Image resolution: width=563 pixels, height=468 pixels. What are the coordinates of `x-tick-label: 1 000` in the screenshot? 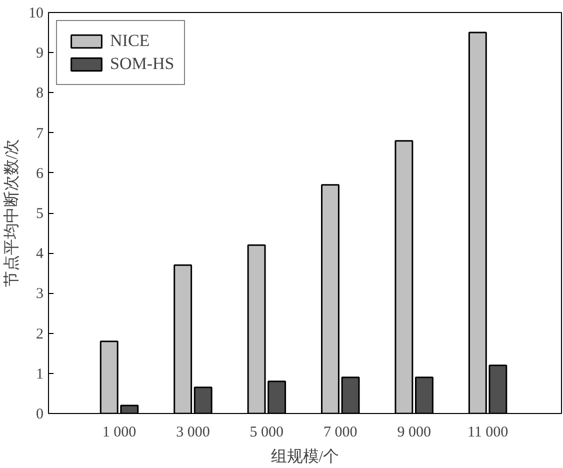 It's located at (119, 432).